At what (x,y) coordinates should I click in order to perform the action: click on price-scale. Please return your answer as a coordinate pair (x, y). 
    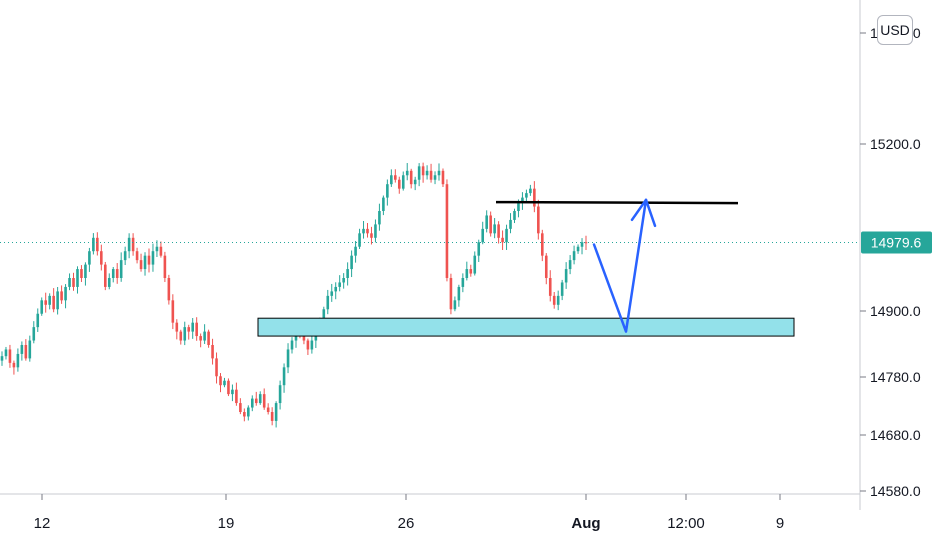
    Looking at the image, I should click on (896, 275).